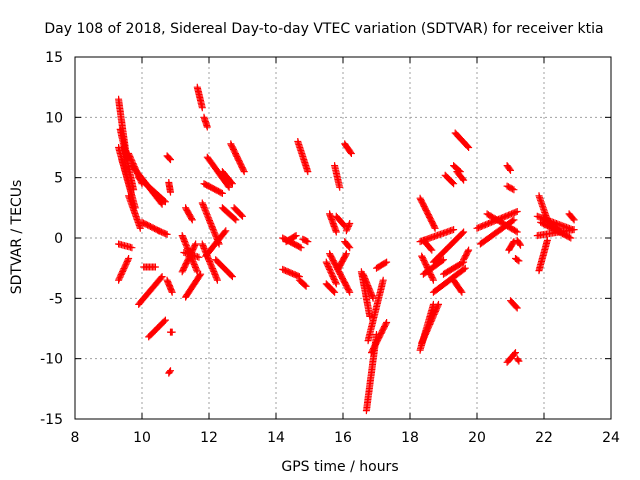  What do you see at coordinates (343, 438) in the screenshot?
I see `x-tick-label: 16` at bounding box center [343, 438].